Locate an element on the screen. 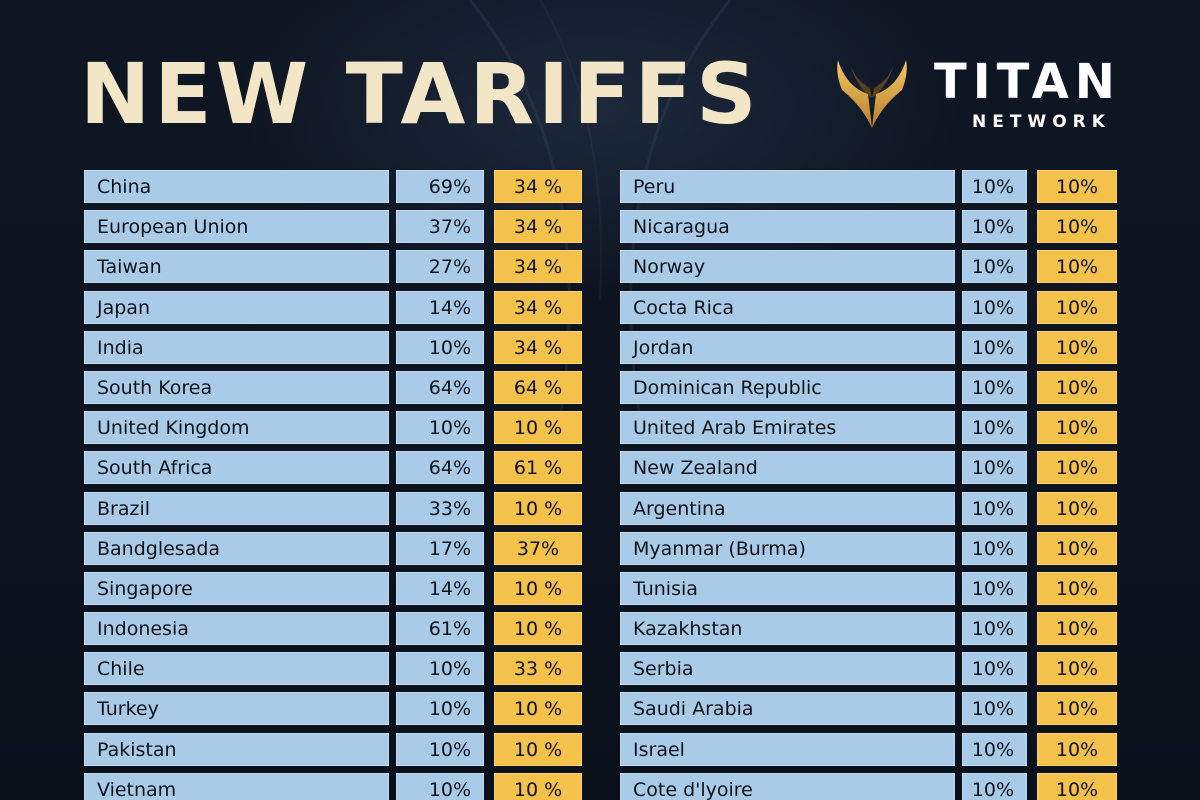  country-name: Norway is located at coordinates (787, 267).